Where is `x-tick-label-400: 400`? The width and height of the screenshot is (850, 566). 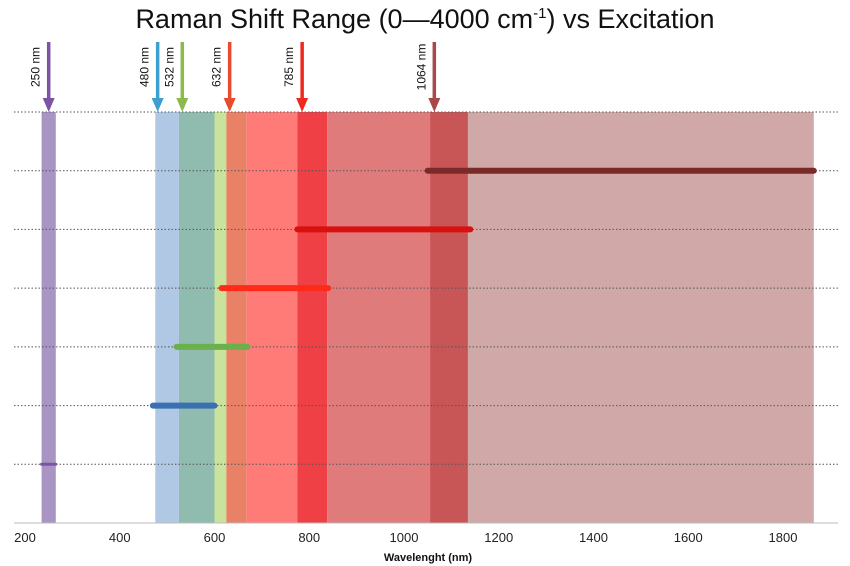
x-tick-label-400: 400 is located at coordinates (120, 537).